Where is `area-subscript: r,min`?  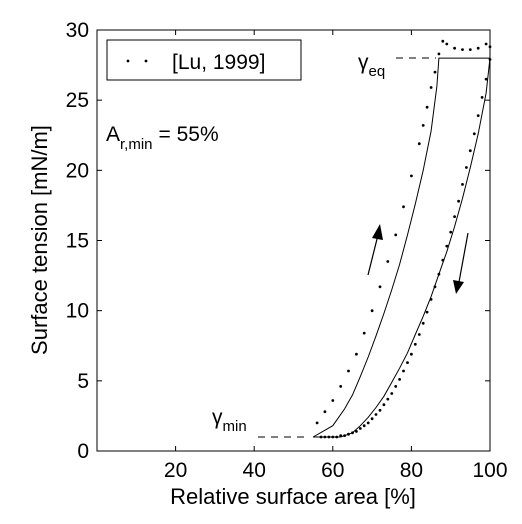
area-subscript: r,min is located at coordinates (136, 144).